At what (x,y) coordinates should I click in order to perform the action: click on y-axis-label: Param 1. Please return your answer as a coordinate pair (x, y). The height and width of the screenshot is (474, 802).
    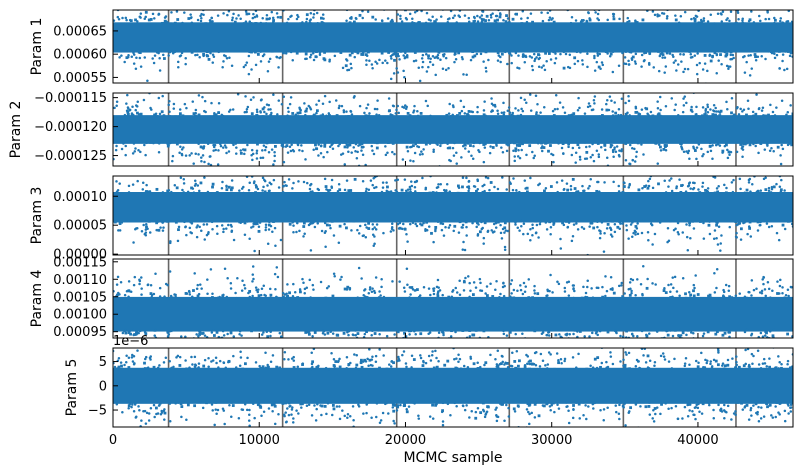
    Looking at the image, I should click on (37, 47).